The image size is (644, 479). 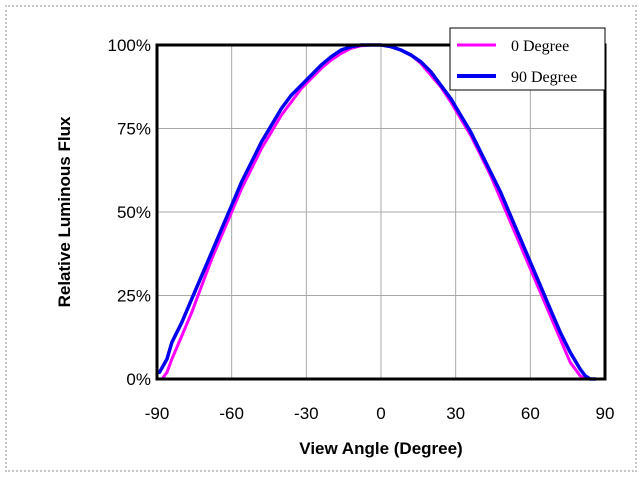 What do you see at coordinates (138, 379) in the screenshot?
I see `y-tick-label: 0%` at bounding box center [138, 379].